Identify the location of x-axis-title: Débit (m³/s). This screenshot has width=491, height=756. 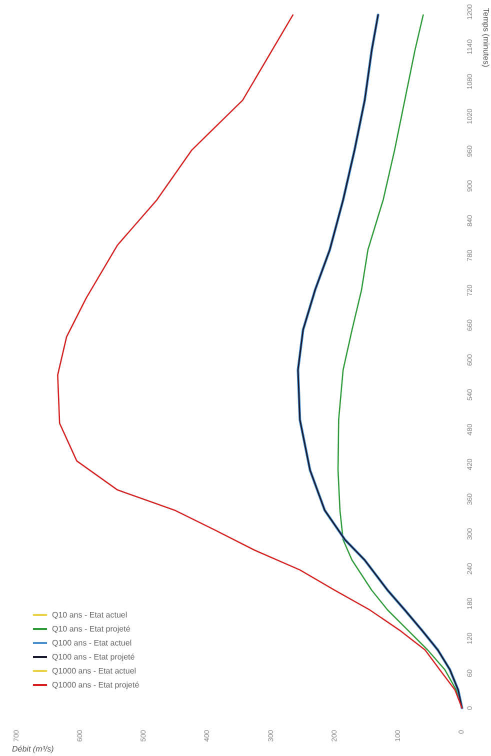
(33, 749).